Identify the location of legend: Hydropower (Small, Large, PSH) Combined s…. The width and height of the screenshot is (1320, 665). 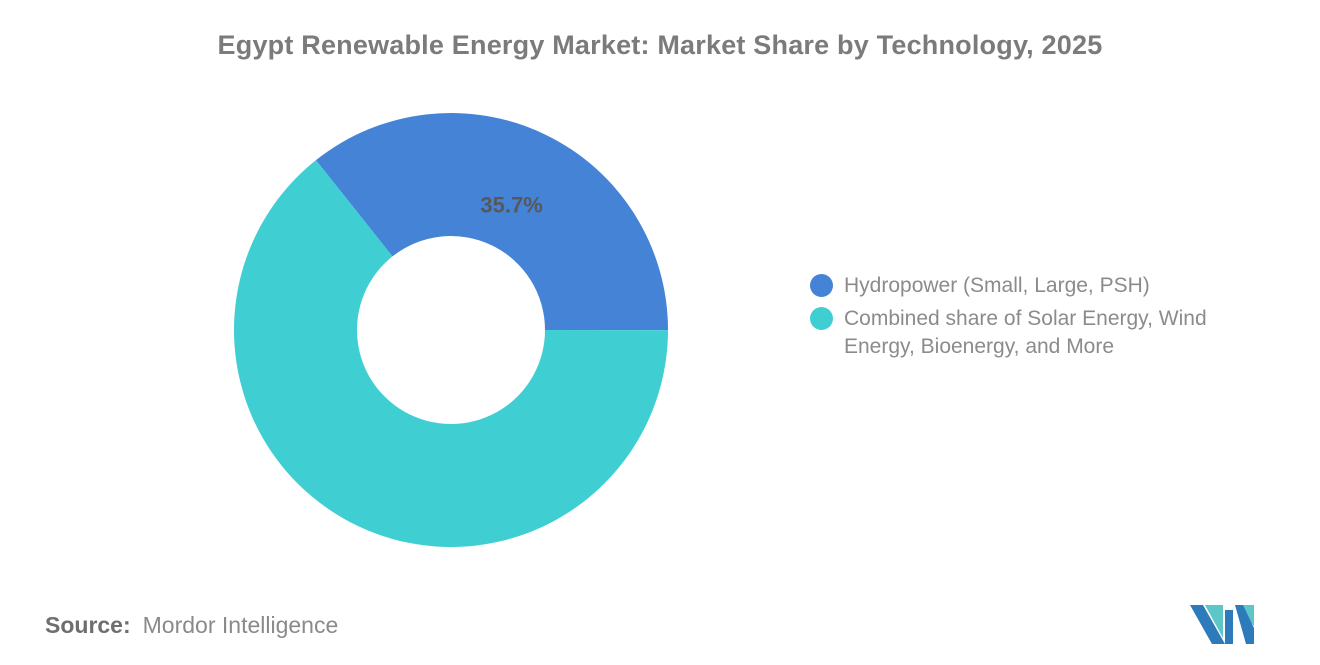
(1025, 319).